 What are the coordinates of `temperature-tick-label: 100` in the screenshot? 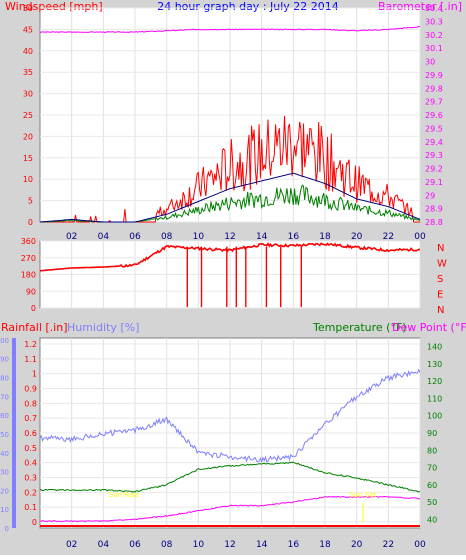 It's located at (434, 416).